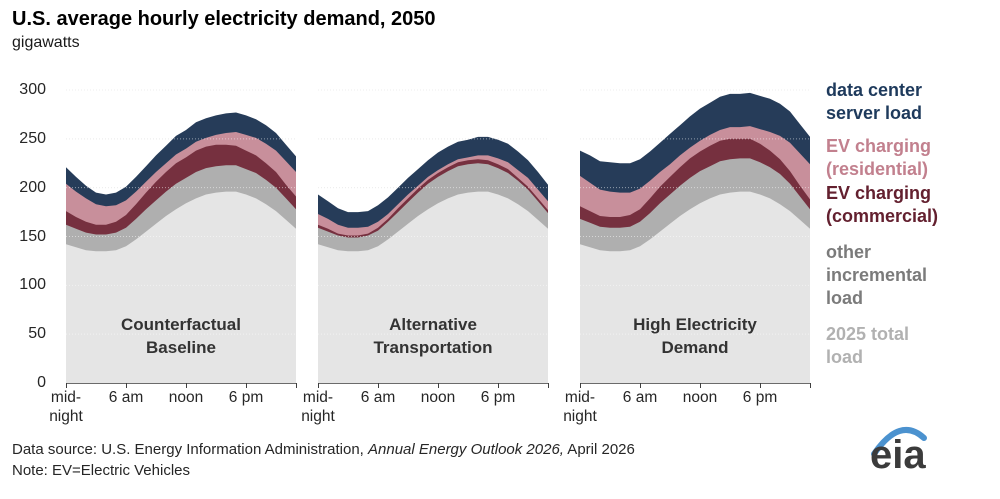  I want to click on y-tick-label: 250, so click(32, 138).